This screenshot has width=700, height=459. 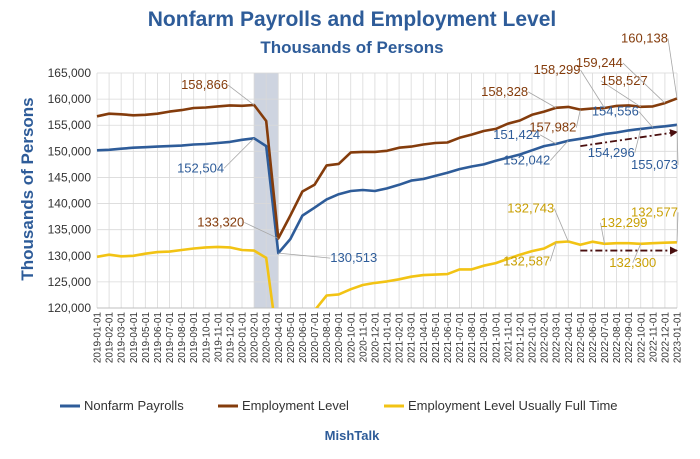 What do you see at coordinates (339, 338) in the screenshot?
I see `x-tick-label: 2020-09-01` at bounding box center [339, 338].